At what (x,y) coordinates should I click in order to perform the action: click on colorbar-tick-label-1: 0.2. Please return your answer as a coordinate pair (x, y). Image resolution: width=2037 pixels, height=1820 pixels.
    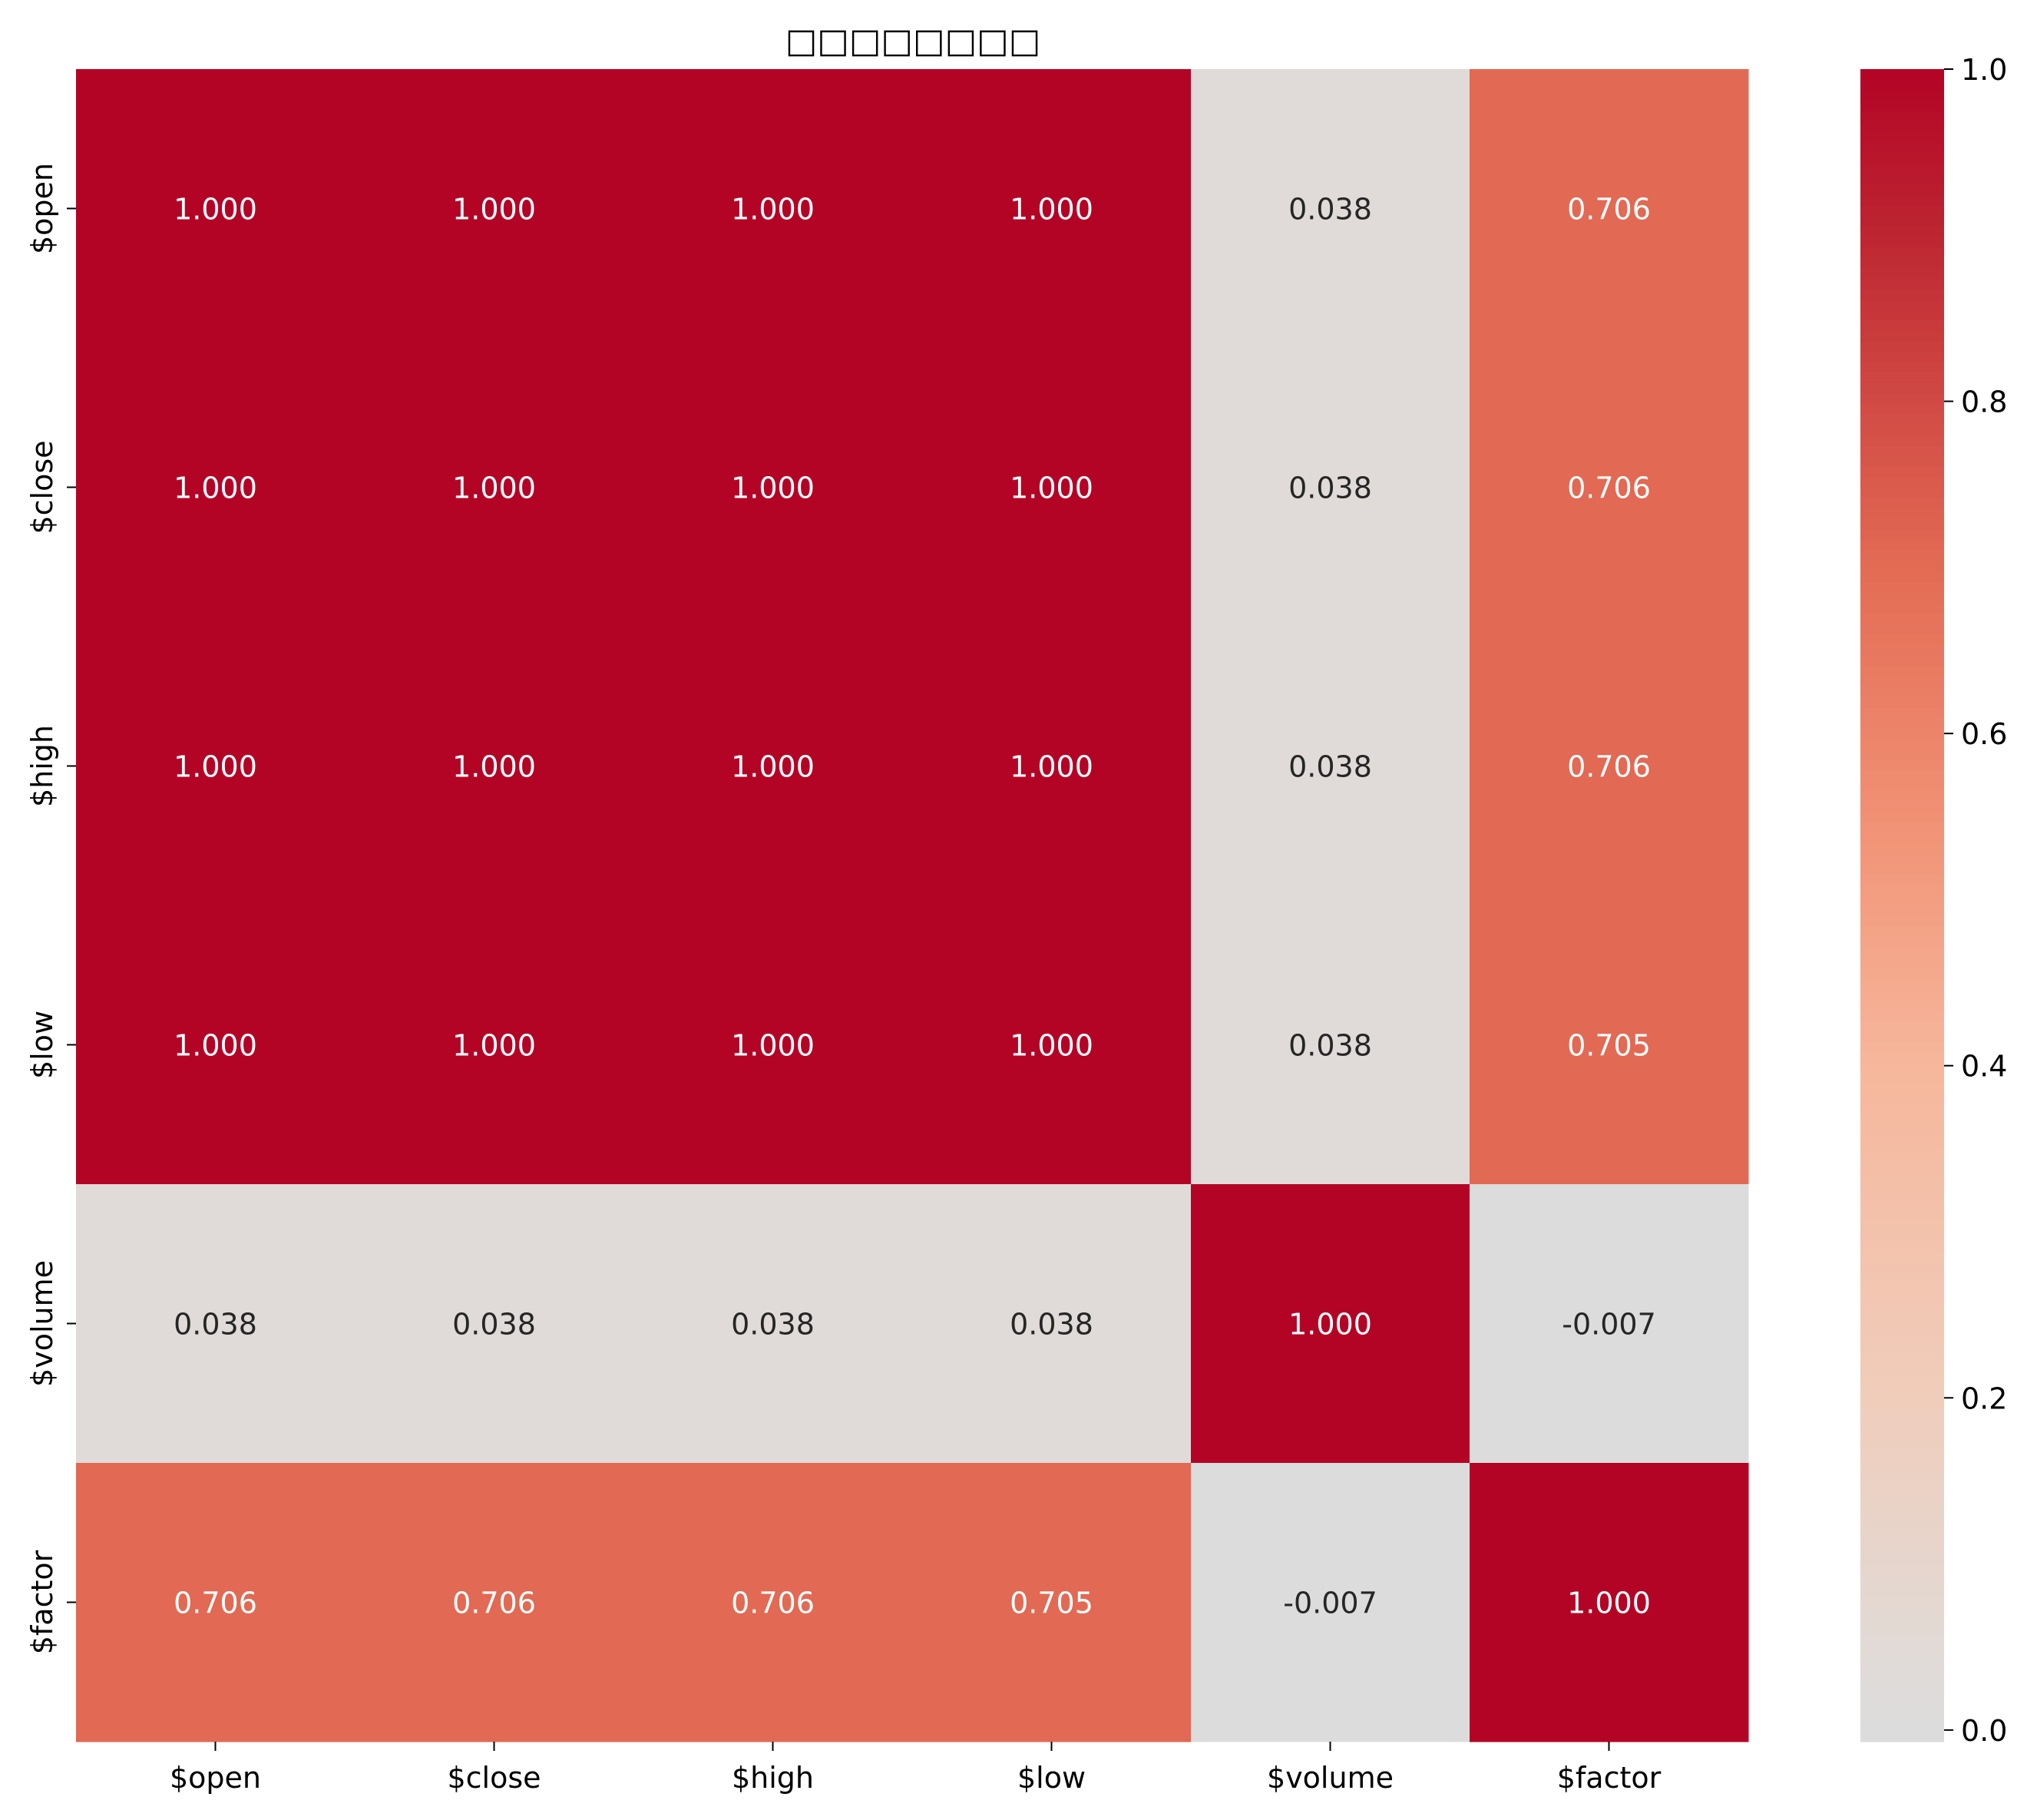
    Looking at the image, I should click on (1984, 1398).